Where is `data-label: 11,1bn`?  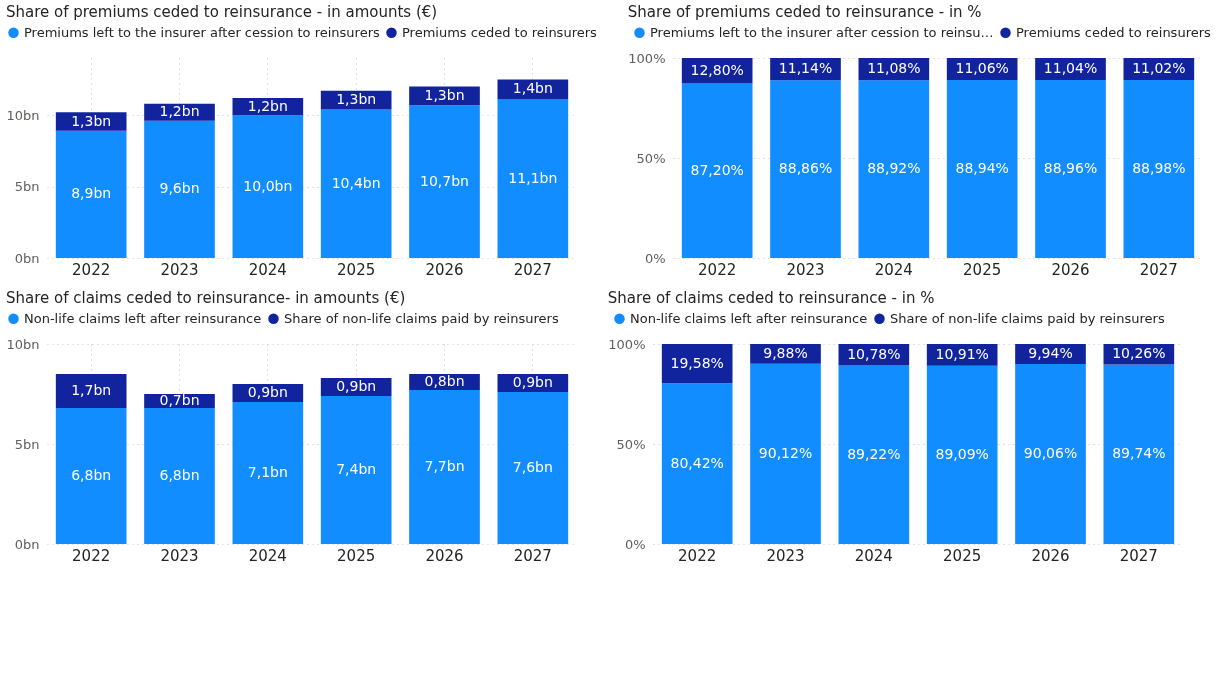 data-label: 11,1bn is located at coordinates (533, 177).